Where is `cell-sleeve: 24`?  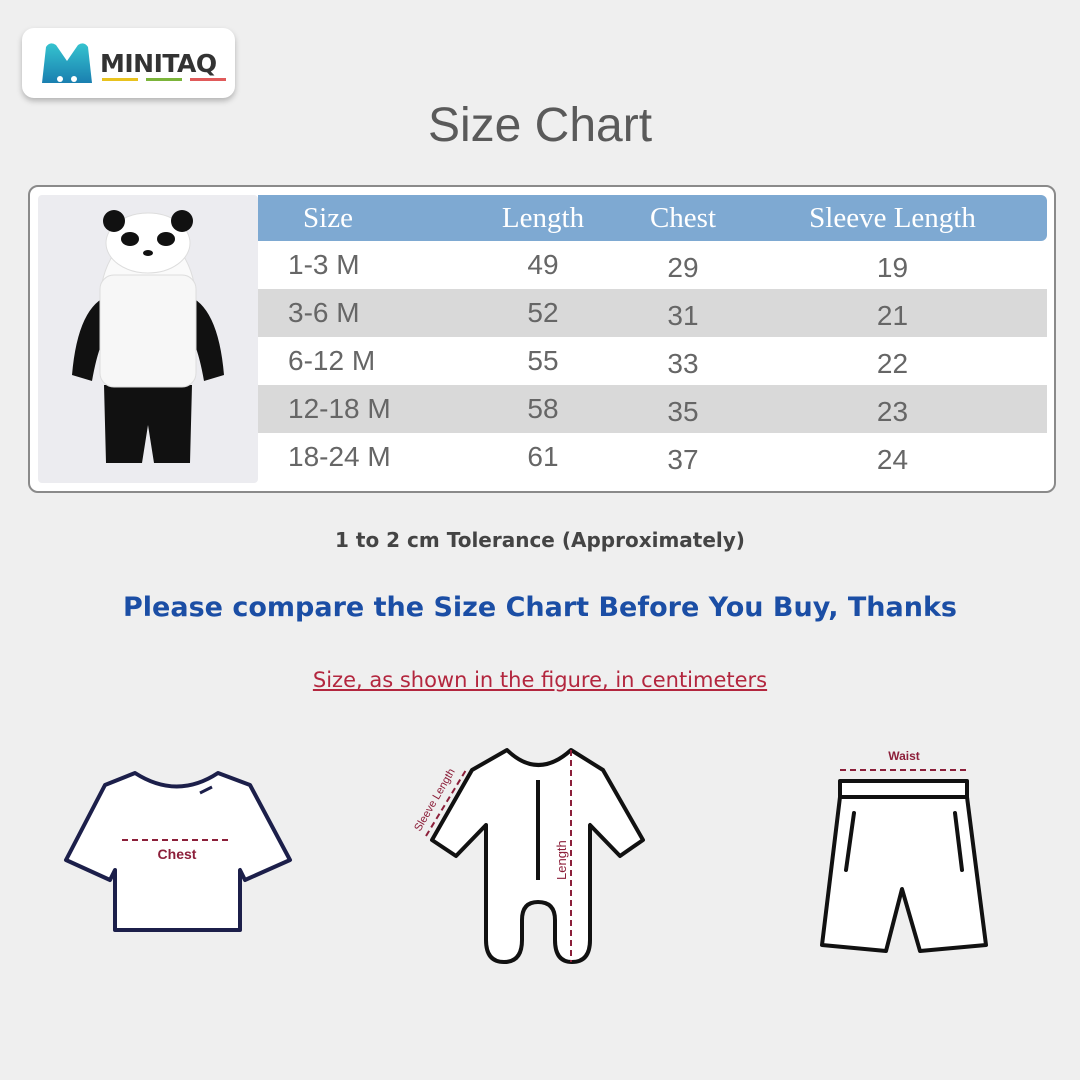 cell-sleeve: 24 is located at coordinates (892, 459).